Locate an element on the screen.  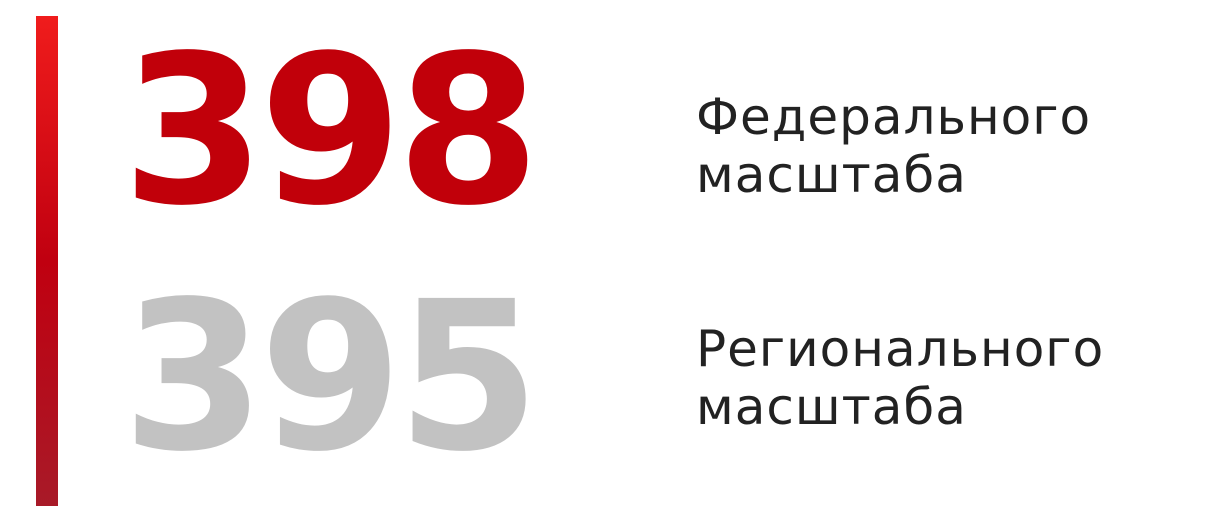
label-line: Регионального is located at coordinates (900, 349).